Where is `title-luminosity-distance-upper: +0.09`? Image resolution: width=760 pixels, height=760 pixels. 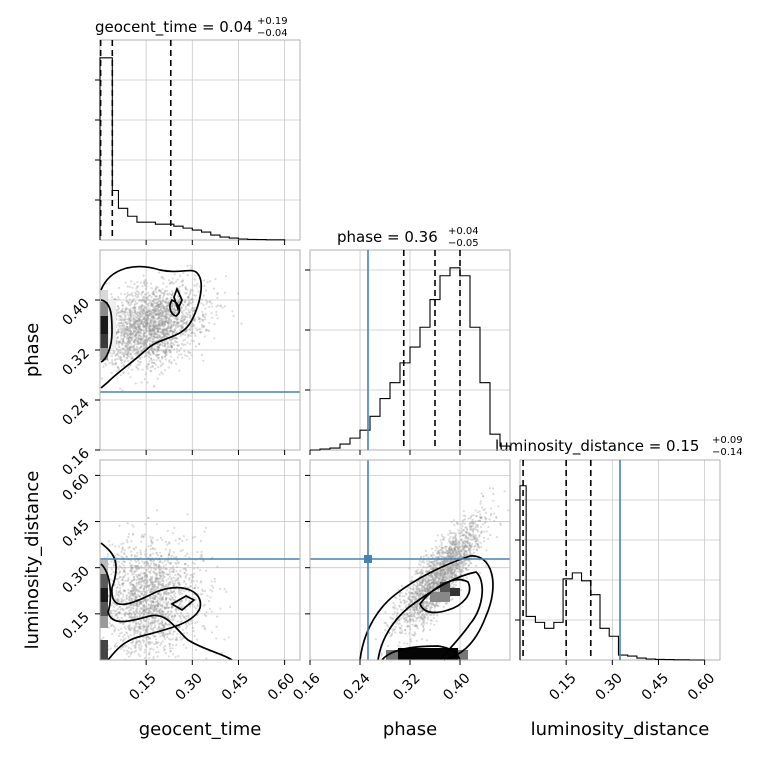
title-luminosity-distance-upper: +0.09 is located at coordinates (727, 440).